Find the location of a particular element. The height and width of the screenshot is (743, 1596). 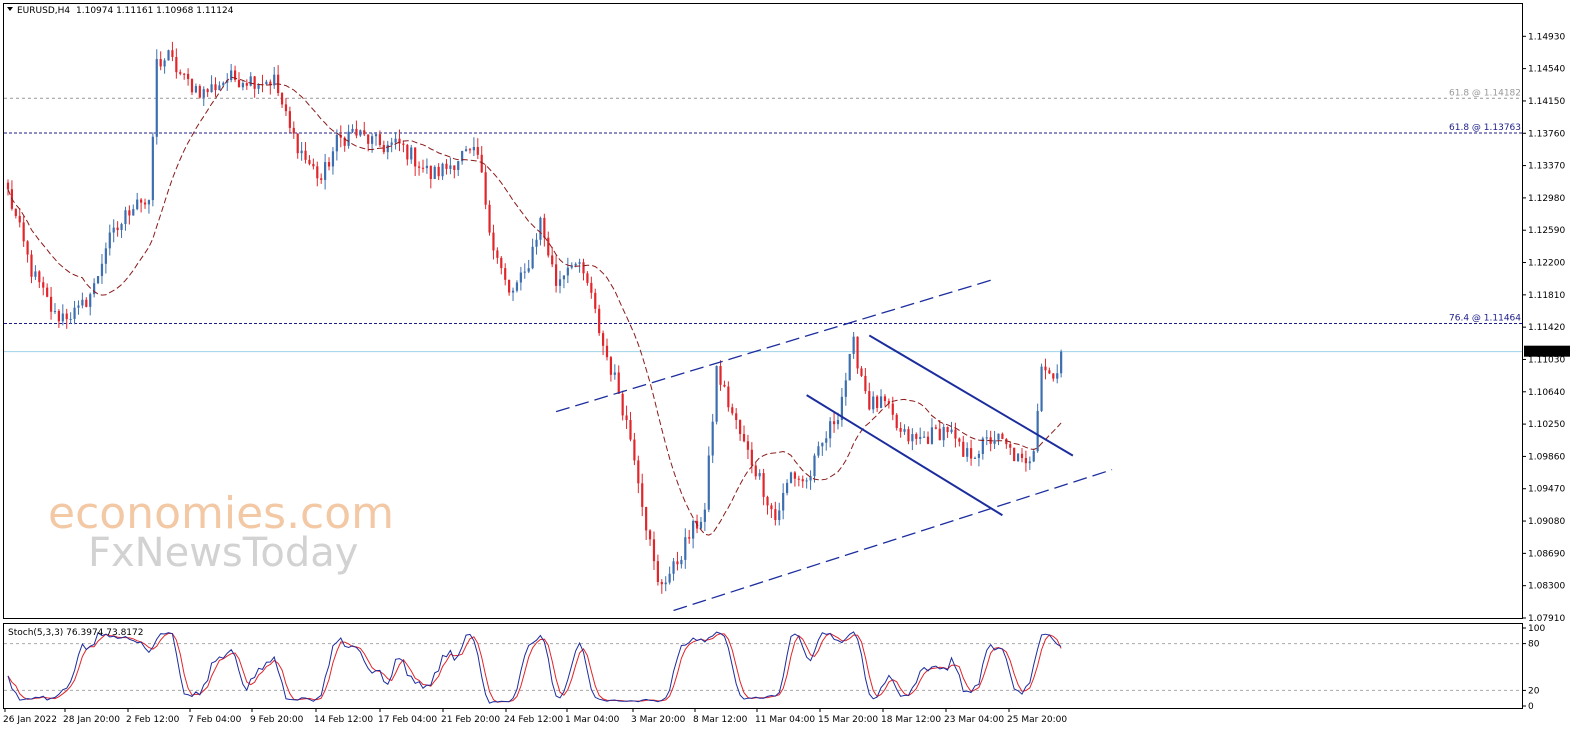

collapse-triangle-icon is located at coordinates (10, 9).